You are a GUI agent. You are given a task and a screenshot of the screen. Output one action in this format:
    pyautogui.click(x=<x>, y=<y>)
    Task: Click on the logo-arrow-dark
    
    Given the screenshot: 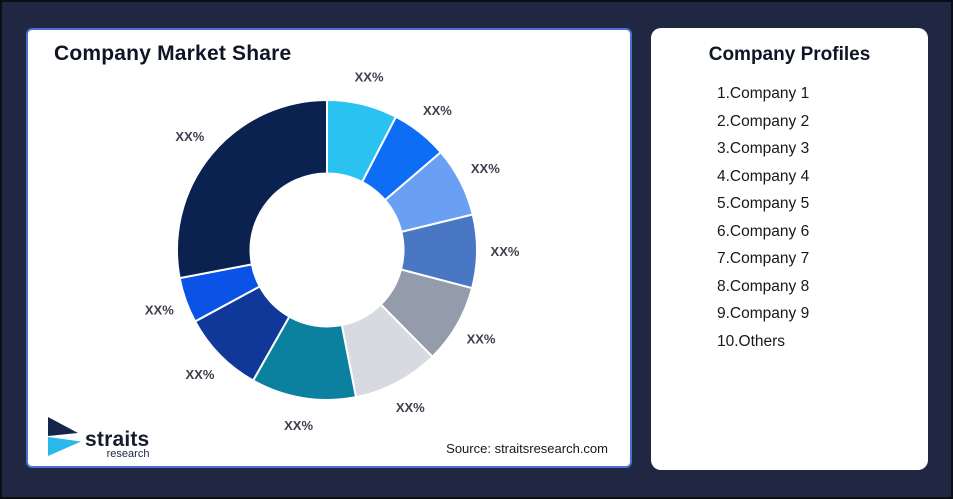 What is the action you would take?
    pyautogui.click(x=63, y=426)
    